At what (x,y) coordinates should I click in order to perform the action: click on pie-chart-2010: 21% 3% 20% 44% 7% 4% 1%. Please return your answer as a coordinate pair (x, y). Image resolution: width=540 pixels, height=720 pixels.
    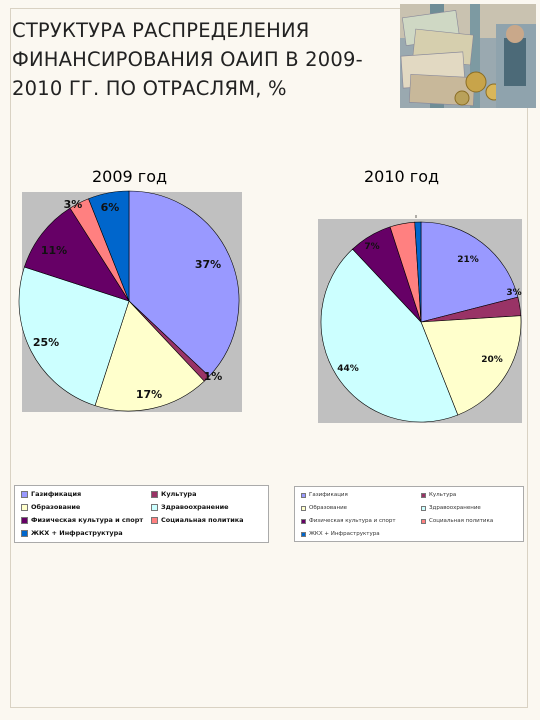
    Looking at the image, I should click on (419, 315).